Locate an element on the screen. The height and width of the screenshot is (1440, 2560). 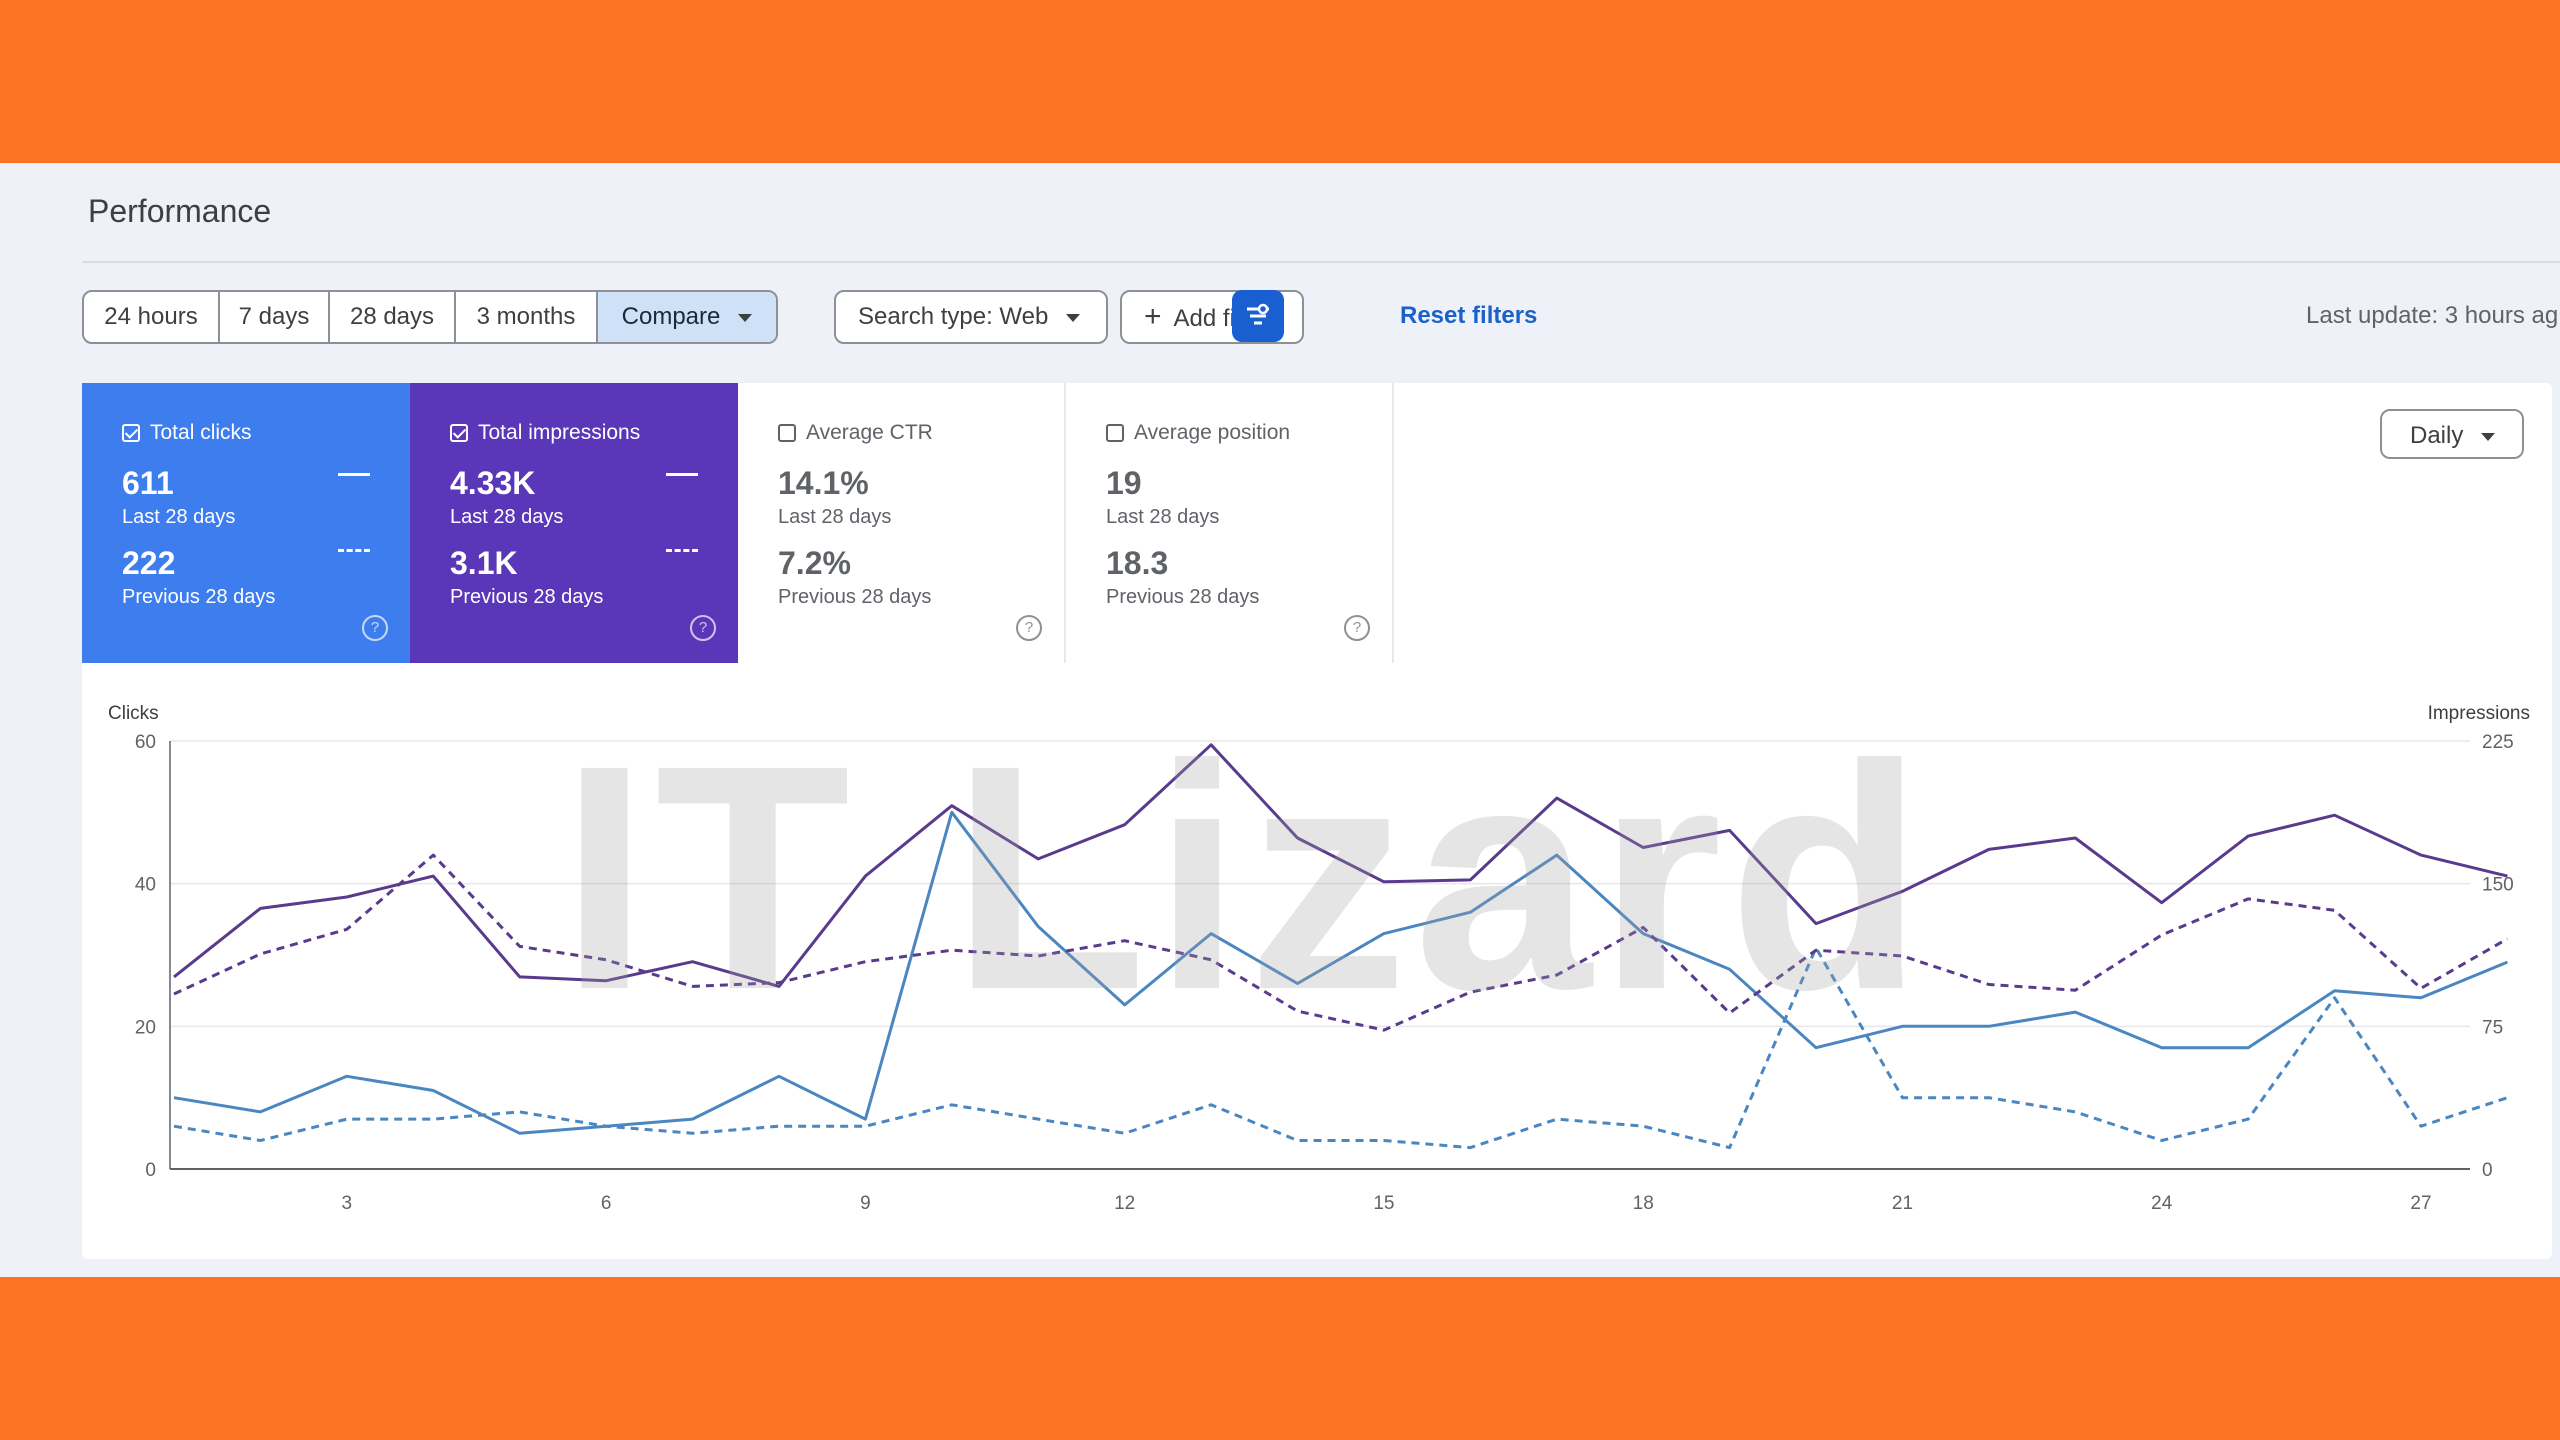
x-tick-label: 18 is located at coordinates (1643, 1203).